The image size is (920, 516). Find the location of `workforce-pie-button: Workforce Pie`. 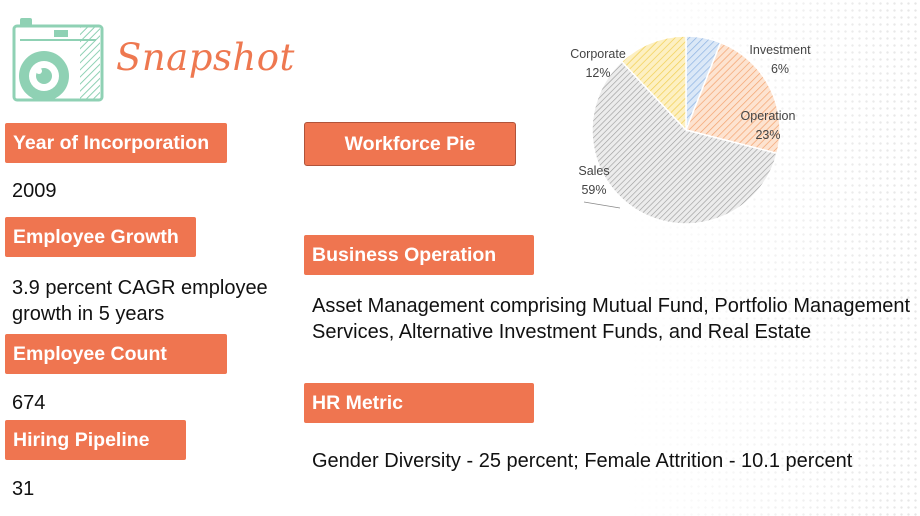

workforce-pie-button: Workforce Pie is located at coordinates (410, 144).